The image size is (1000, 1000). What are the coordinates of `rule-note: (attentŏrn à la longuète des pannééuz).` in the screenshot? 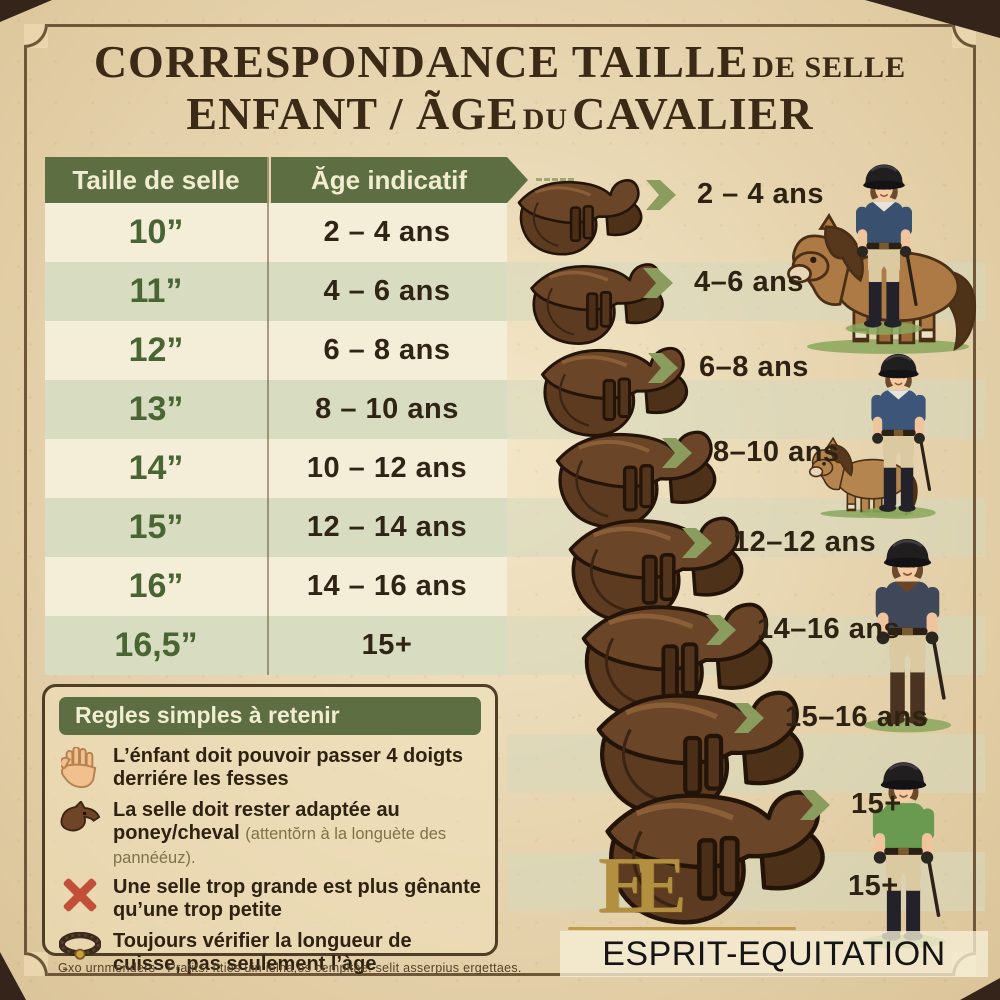 It's located at (280, 846).